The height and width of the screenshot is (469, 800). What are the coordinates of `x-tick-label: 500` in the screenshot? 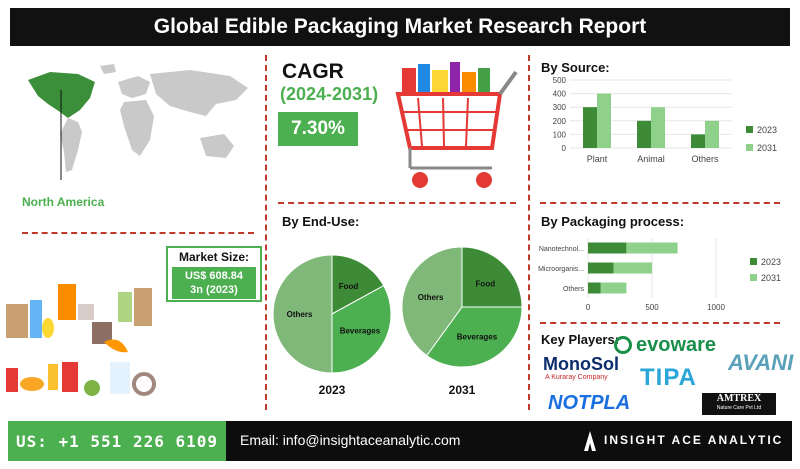 It's located at (652, 307).